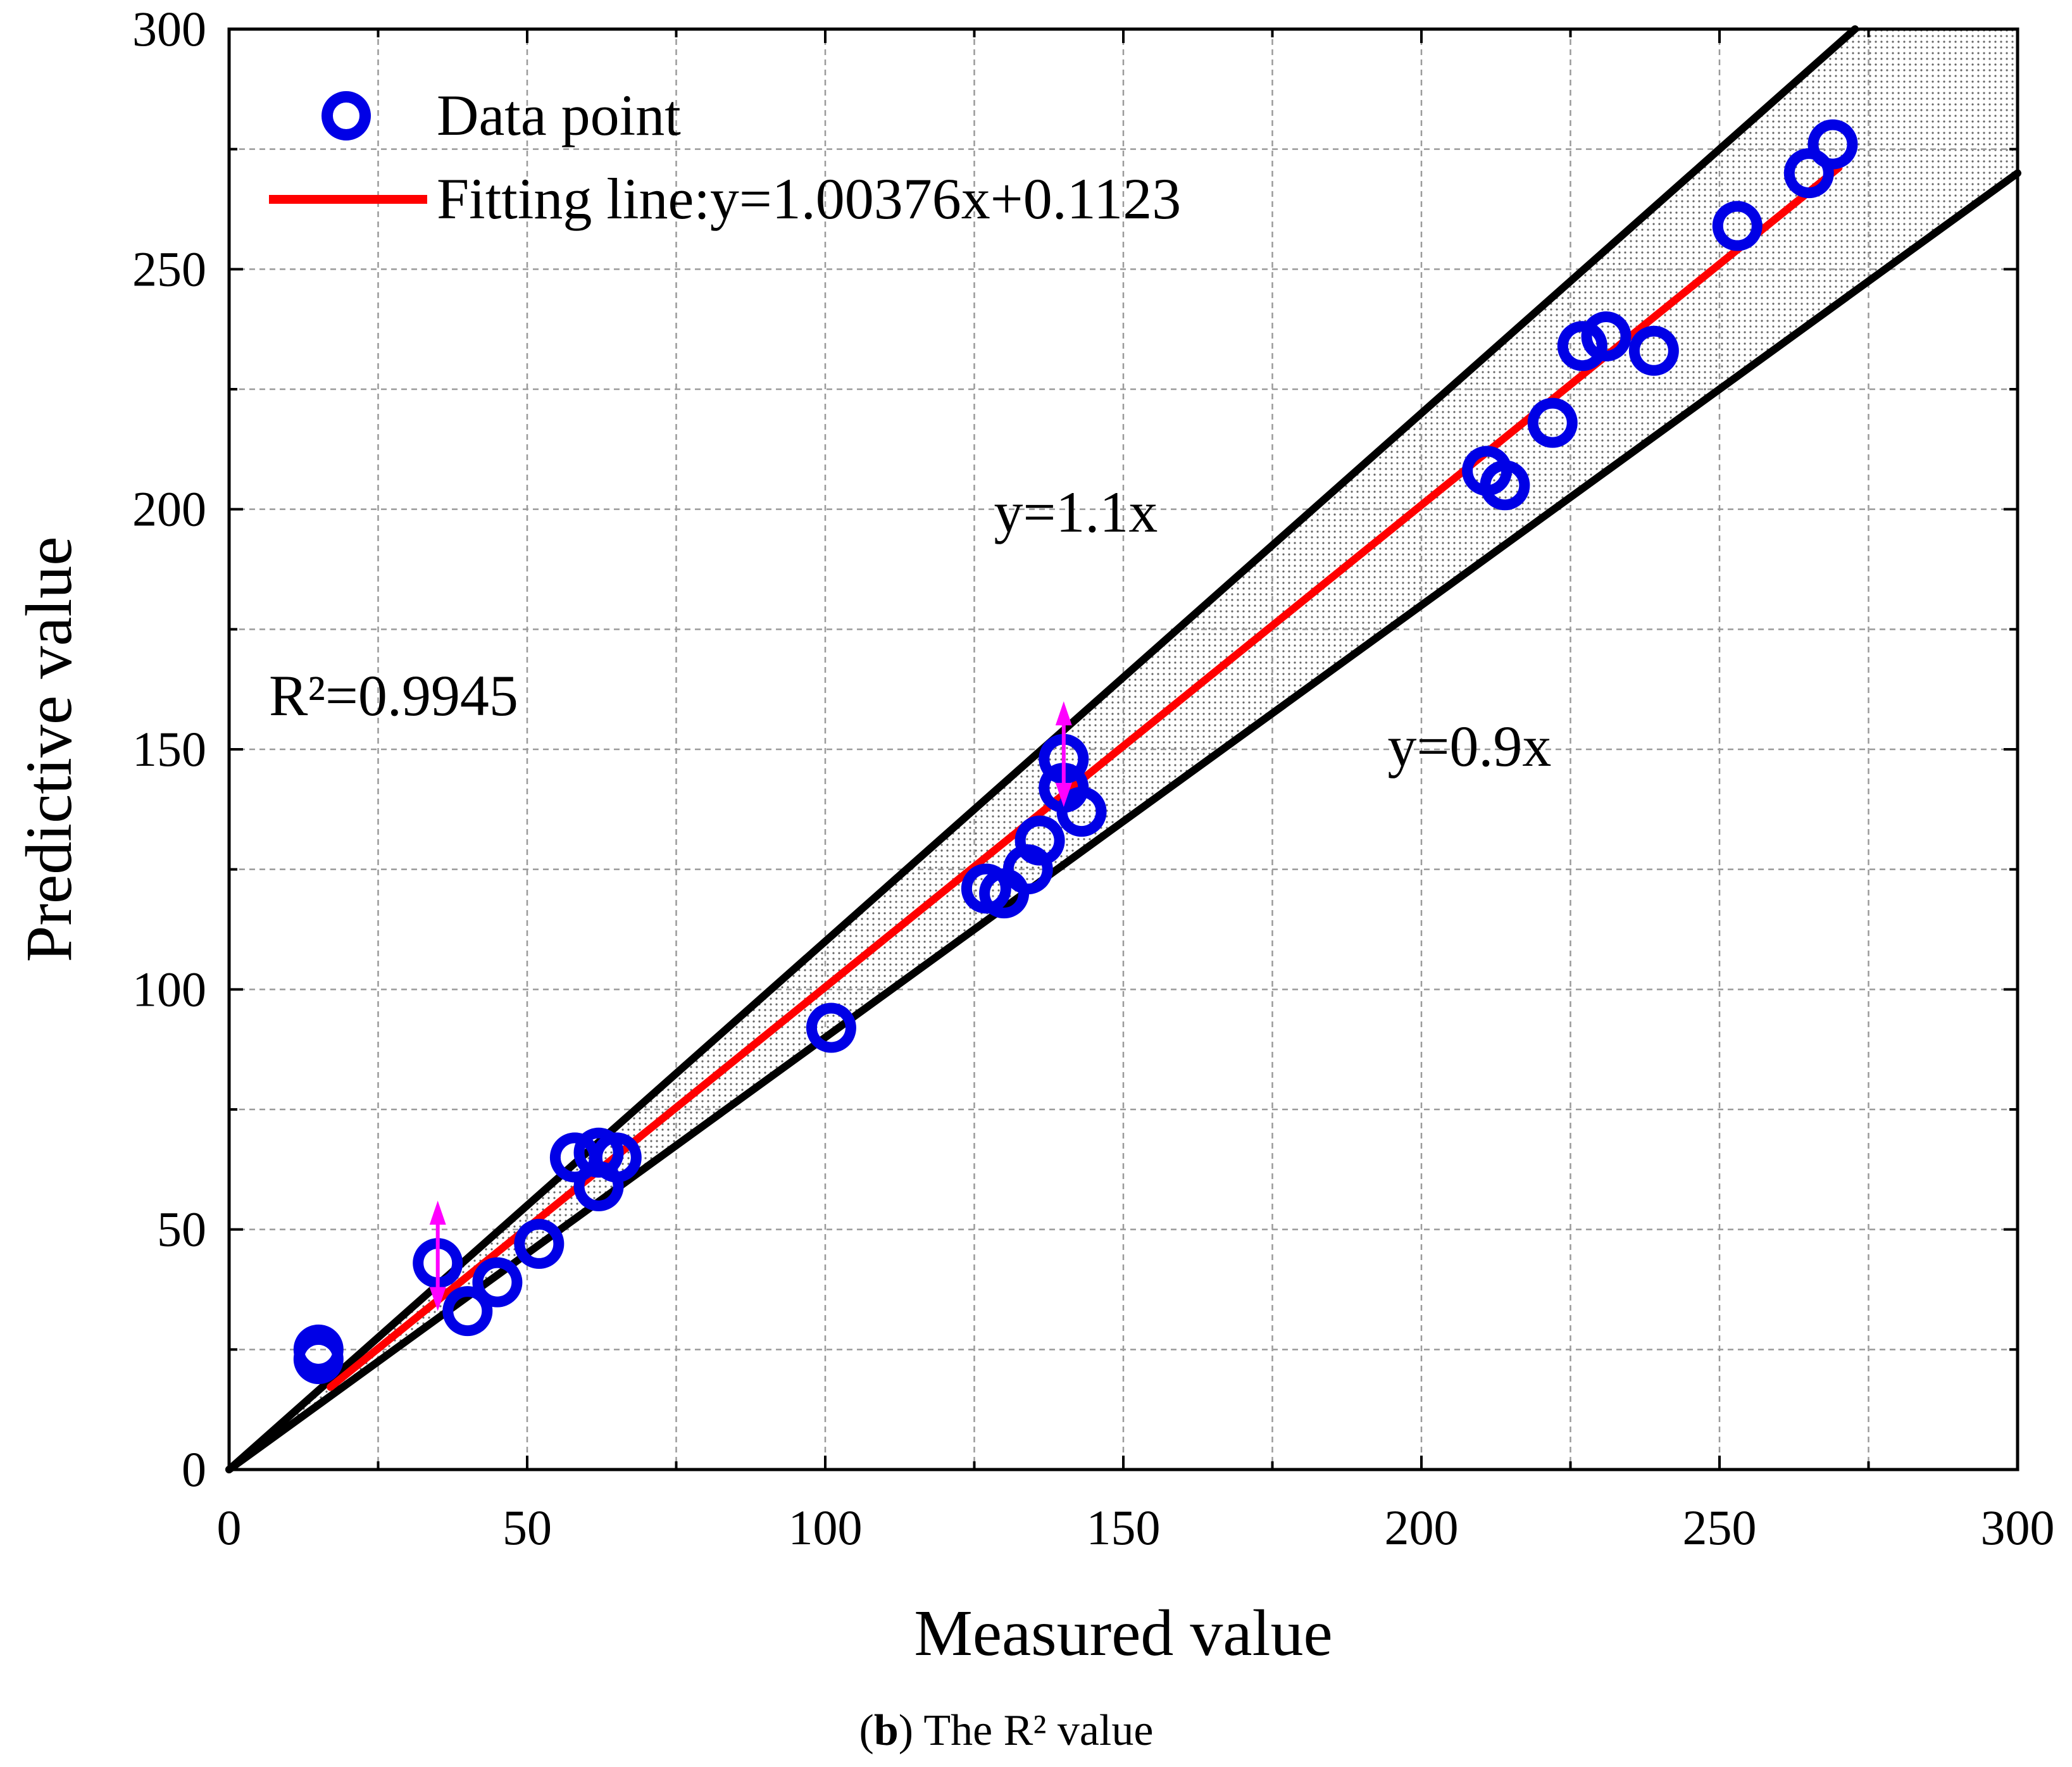 This screenshot has height=1767, width=2072. What do you see at coordinates (49, 750) in the screenshot?
I see `y-axis-title: Predictive value` at bounding box center [49, 750].